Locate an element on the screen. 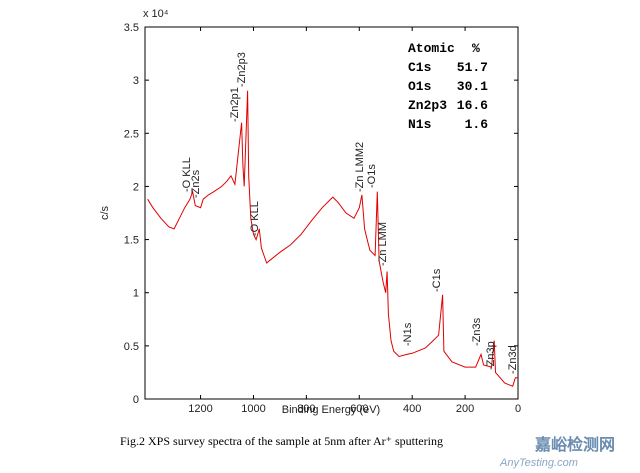  table-label: O1s is located at coordinates (420, 86).